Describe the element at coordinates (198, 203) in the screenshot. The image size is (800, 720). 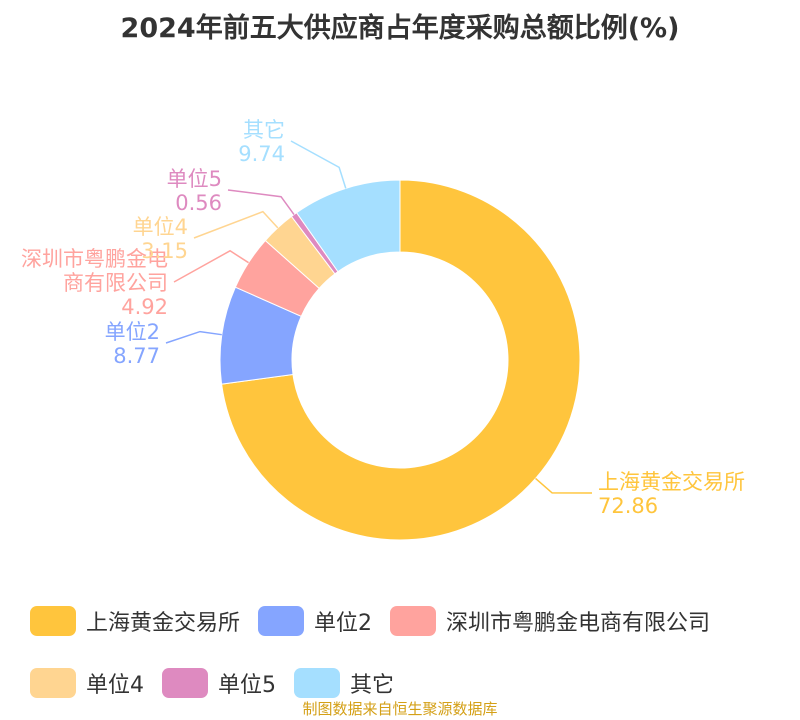
I see `slice-value-5: 0.56` at that location.